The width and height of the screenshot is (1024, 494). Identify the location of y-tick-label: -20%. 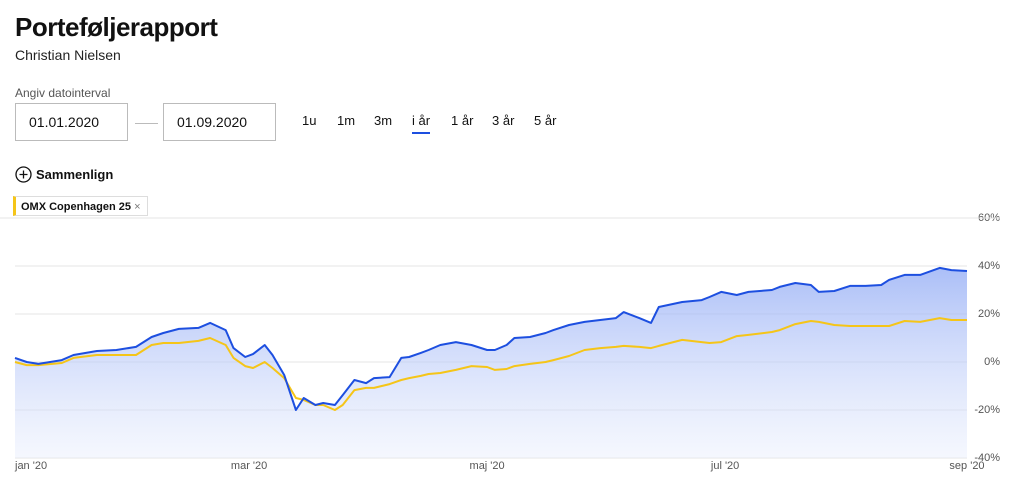
(987, 410).